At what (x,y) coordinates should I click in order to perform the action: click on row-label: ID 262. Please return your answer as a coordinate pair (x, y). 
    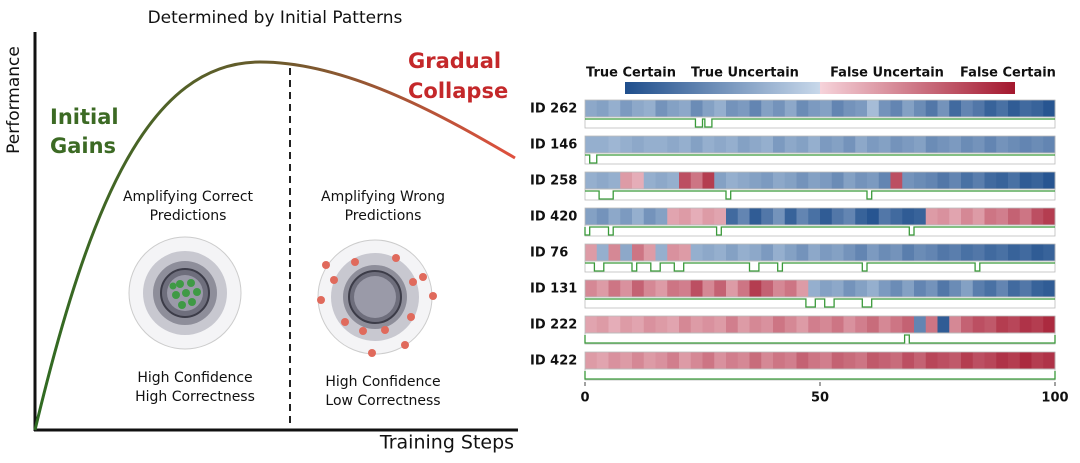
    Looking at the image, I should click on (553, 109).